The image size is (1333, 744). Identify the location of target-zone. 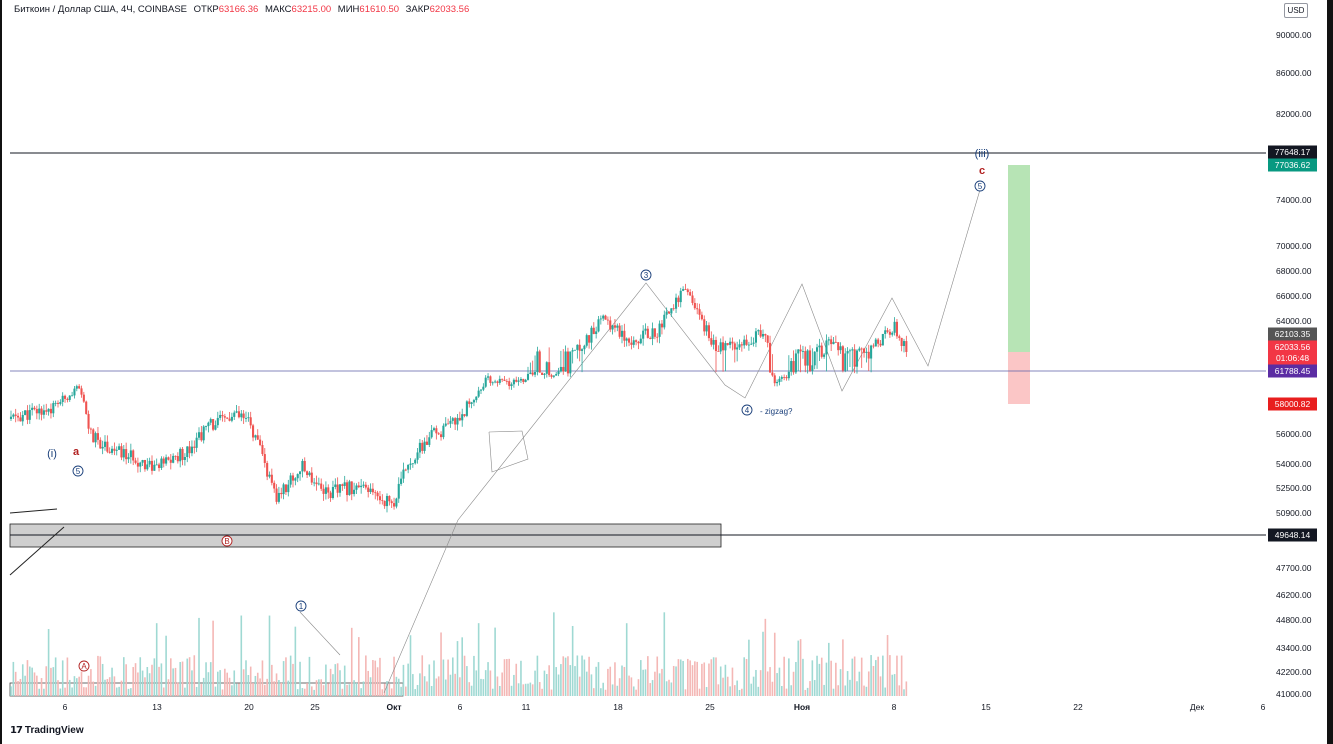
(1019, 258).